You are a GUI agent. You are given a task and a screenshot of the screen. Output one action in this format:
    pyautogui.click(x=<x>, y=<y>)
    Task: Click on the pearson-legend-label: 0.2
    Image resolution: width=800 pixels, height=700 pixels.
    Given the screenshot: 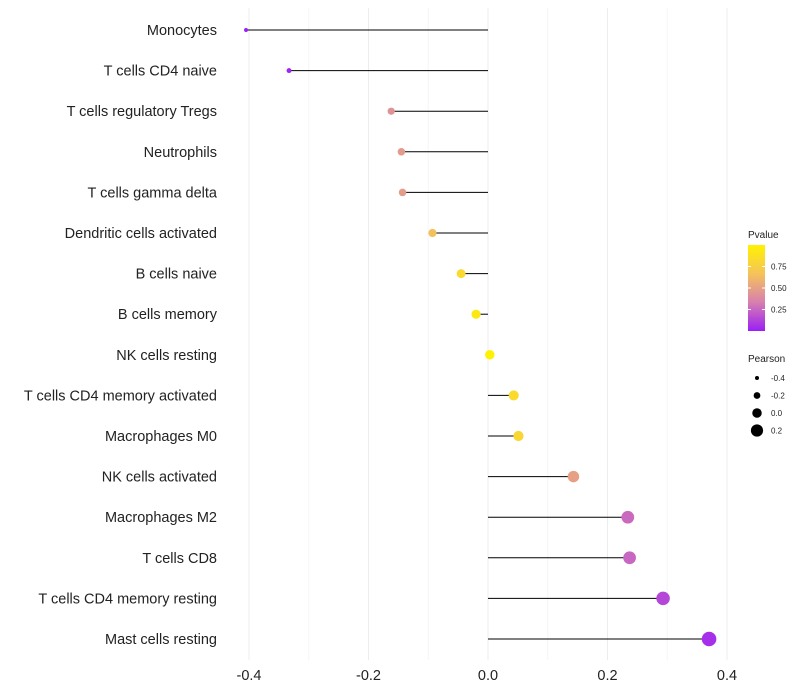 What is the action you would take?
    pyautogui.click(x=777, y=431)
    